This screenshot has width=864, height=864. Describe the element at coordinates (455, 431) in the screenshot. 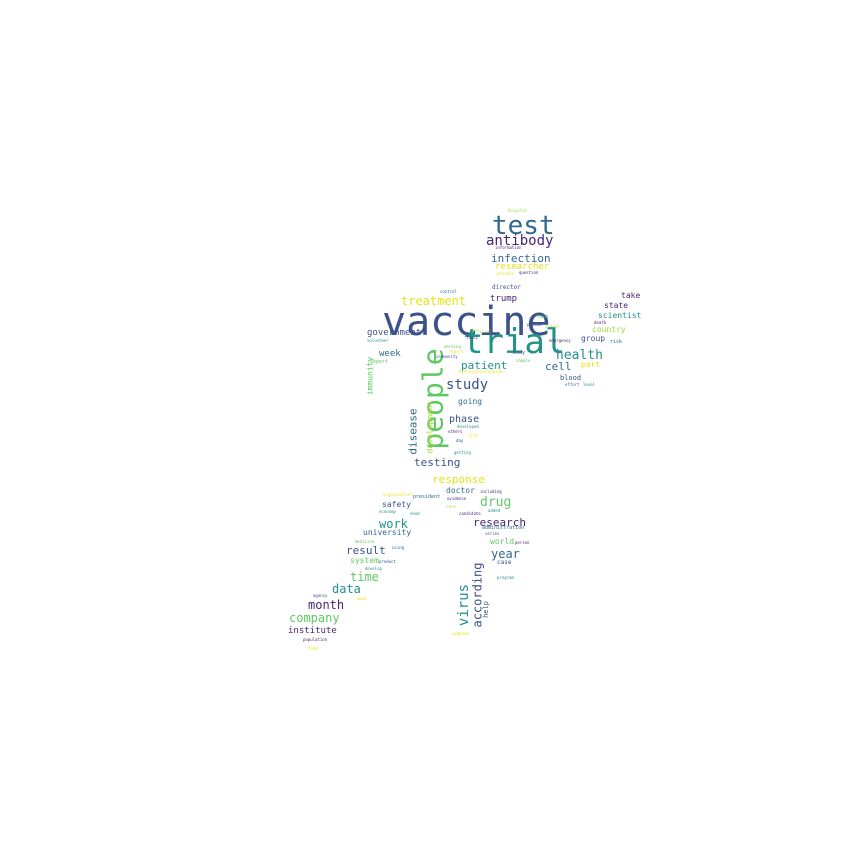

I see `word-others: others` at that location.